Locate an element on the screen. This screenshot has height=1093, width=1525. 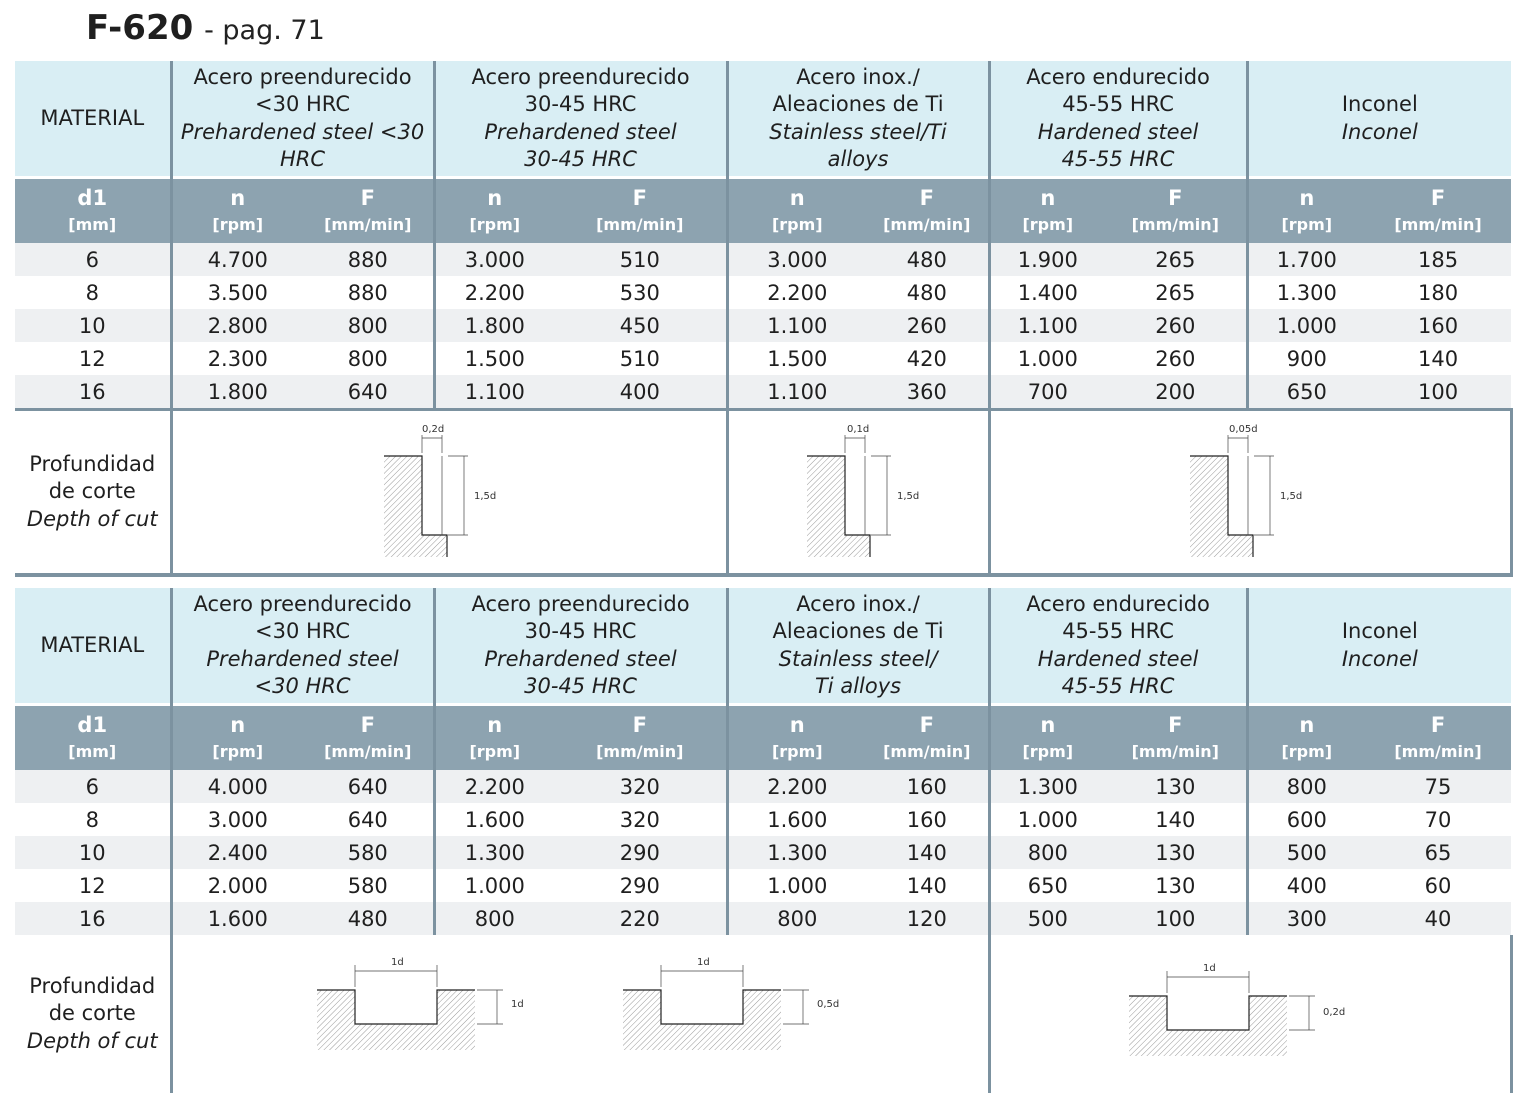
slot-depth-diagram-pair: 1d 1d 1d 0,5d is located at coordinates (577, 1003).